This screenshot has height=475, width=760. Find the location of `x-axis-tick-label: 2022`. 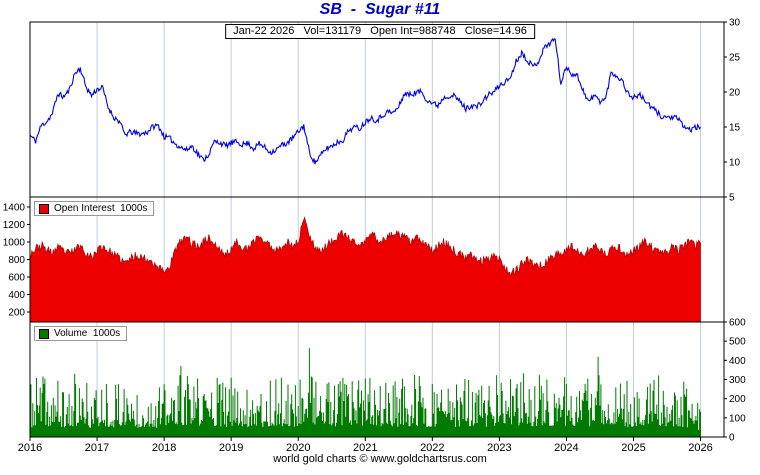

x-axis-tick-label: 2022 is located at coordinates (432, 448).